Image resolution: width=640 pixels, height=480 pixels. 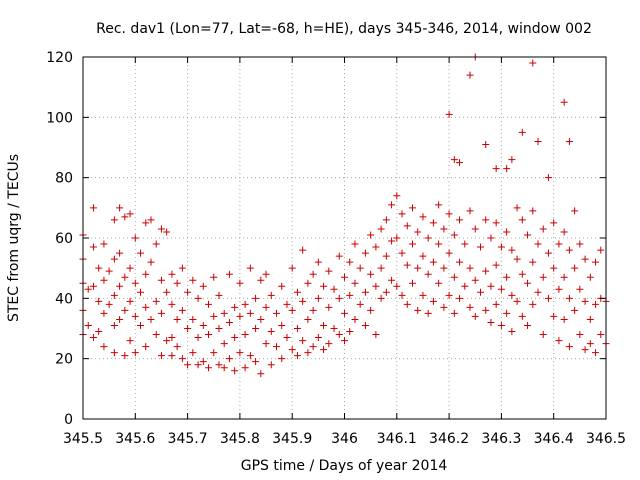 I want to click on x-tick-label: 346, so click(x=344, y=439).